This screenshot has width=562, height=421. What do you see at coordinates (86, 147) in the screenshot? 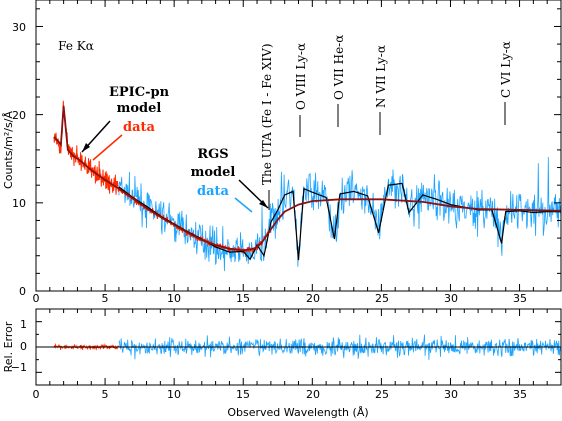
I see `epic-model-arrowhead` at bounding box center [86, 147].